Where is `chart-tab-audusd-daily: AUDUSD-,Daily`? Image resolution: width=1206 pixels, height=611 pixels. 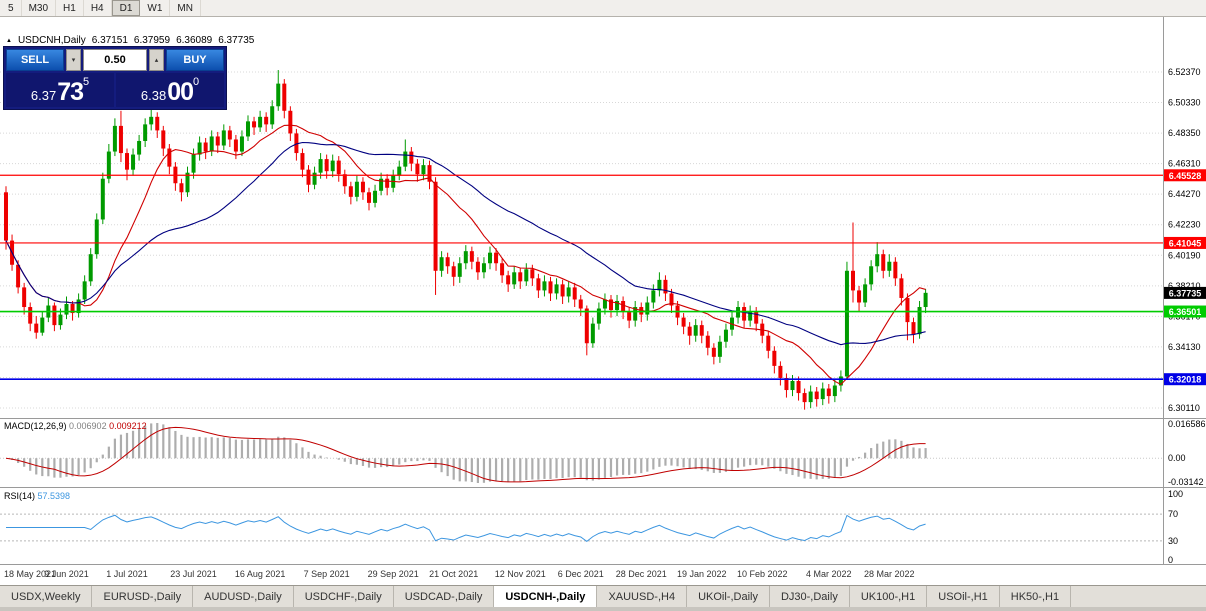
chart-tab-audusd-daily: AUDUSD-,Daily is located at coordinates (243, 596).